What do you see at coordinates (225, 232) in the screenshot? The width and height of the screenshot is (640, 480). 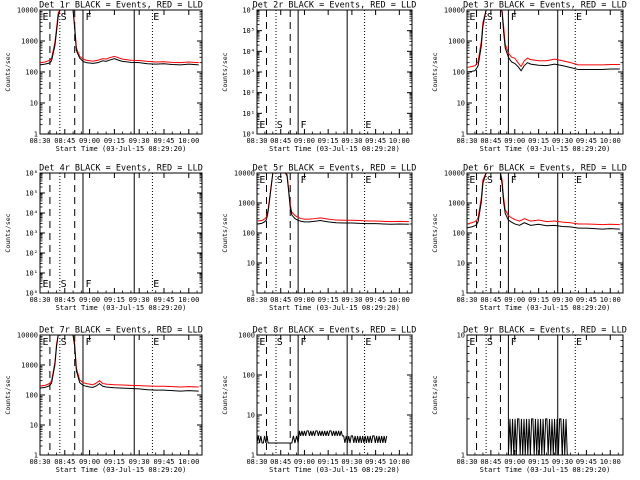 I see `chart-5-ylabel: Counts/sec` at bounding box center [225, 232].